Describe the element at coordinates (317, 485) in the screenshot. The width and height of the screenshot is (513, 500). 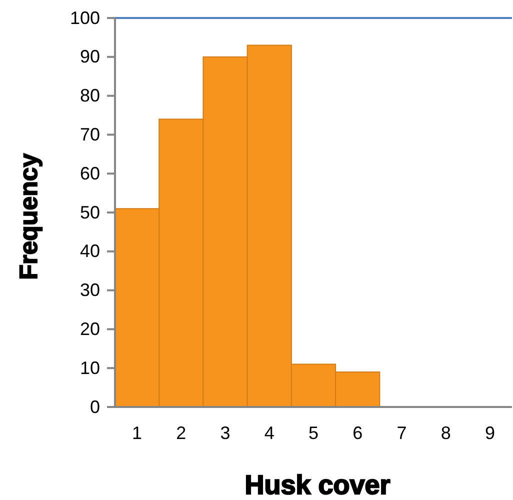
I see `x-axis-title: Husk cover` at that location.